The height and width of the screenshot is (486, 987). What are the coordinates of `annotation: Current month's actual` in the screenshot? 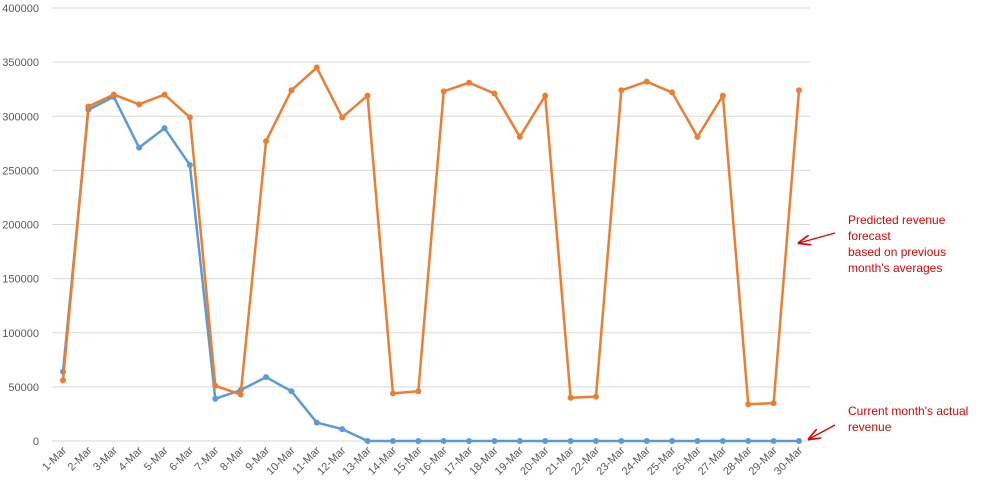 It's located at (908, 411).